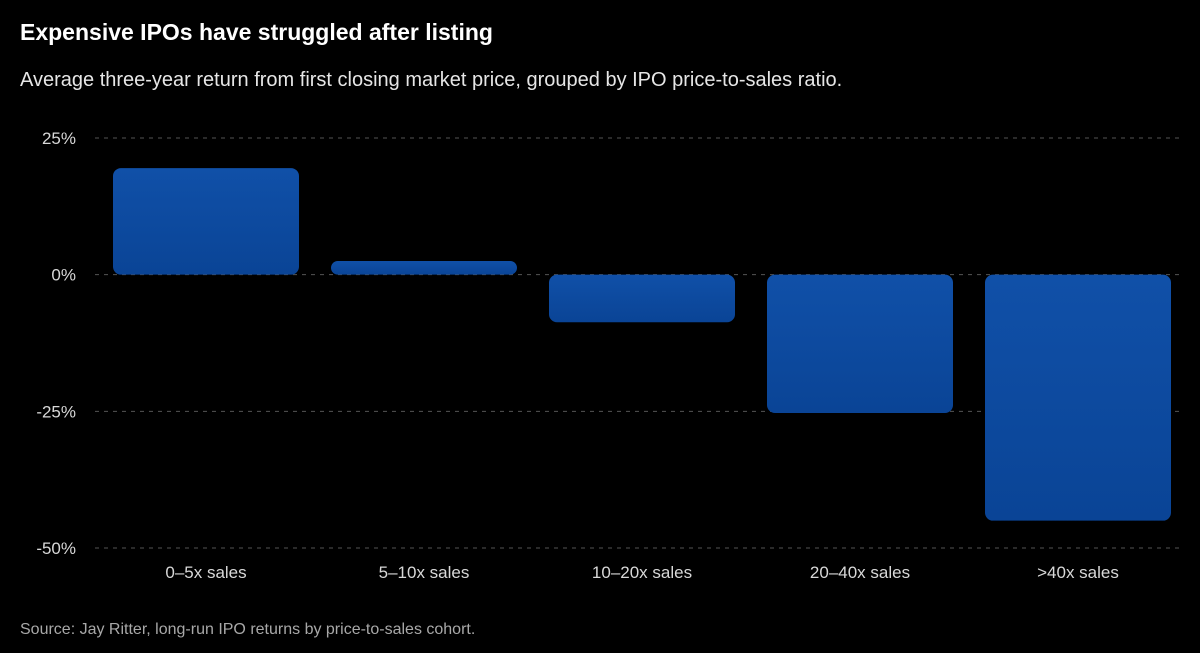  I want to click on y-tick-label: -25%, so click(56, 411).